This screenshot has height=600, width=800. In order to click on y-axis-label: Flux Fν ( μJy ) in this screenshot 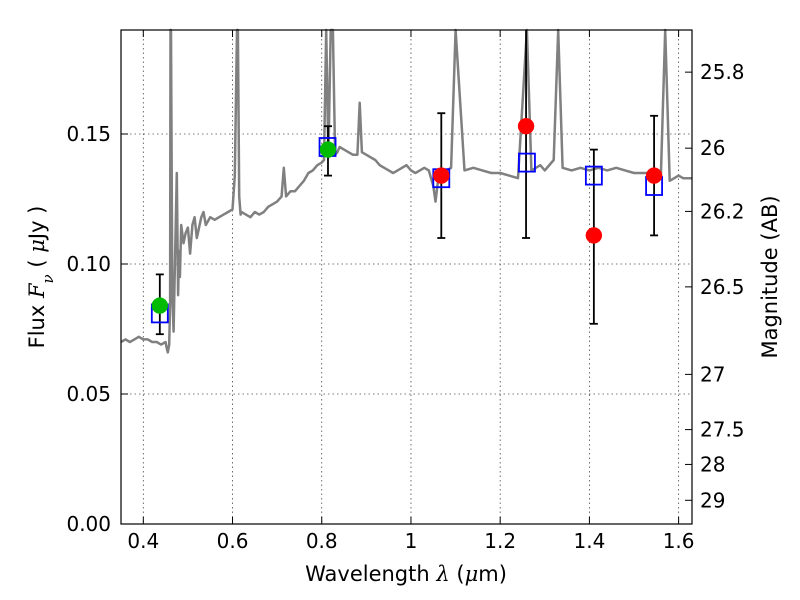, I will do `click(41, 277)`.